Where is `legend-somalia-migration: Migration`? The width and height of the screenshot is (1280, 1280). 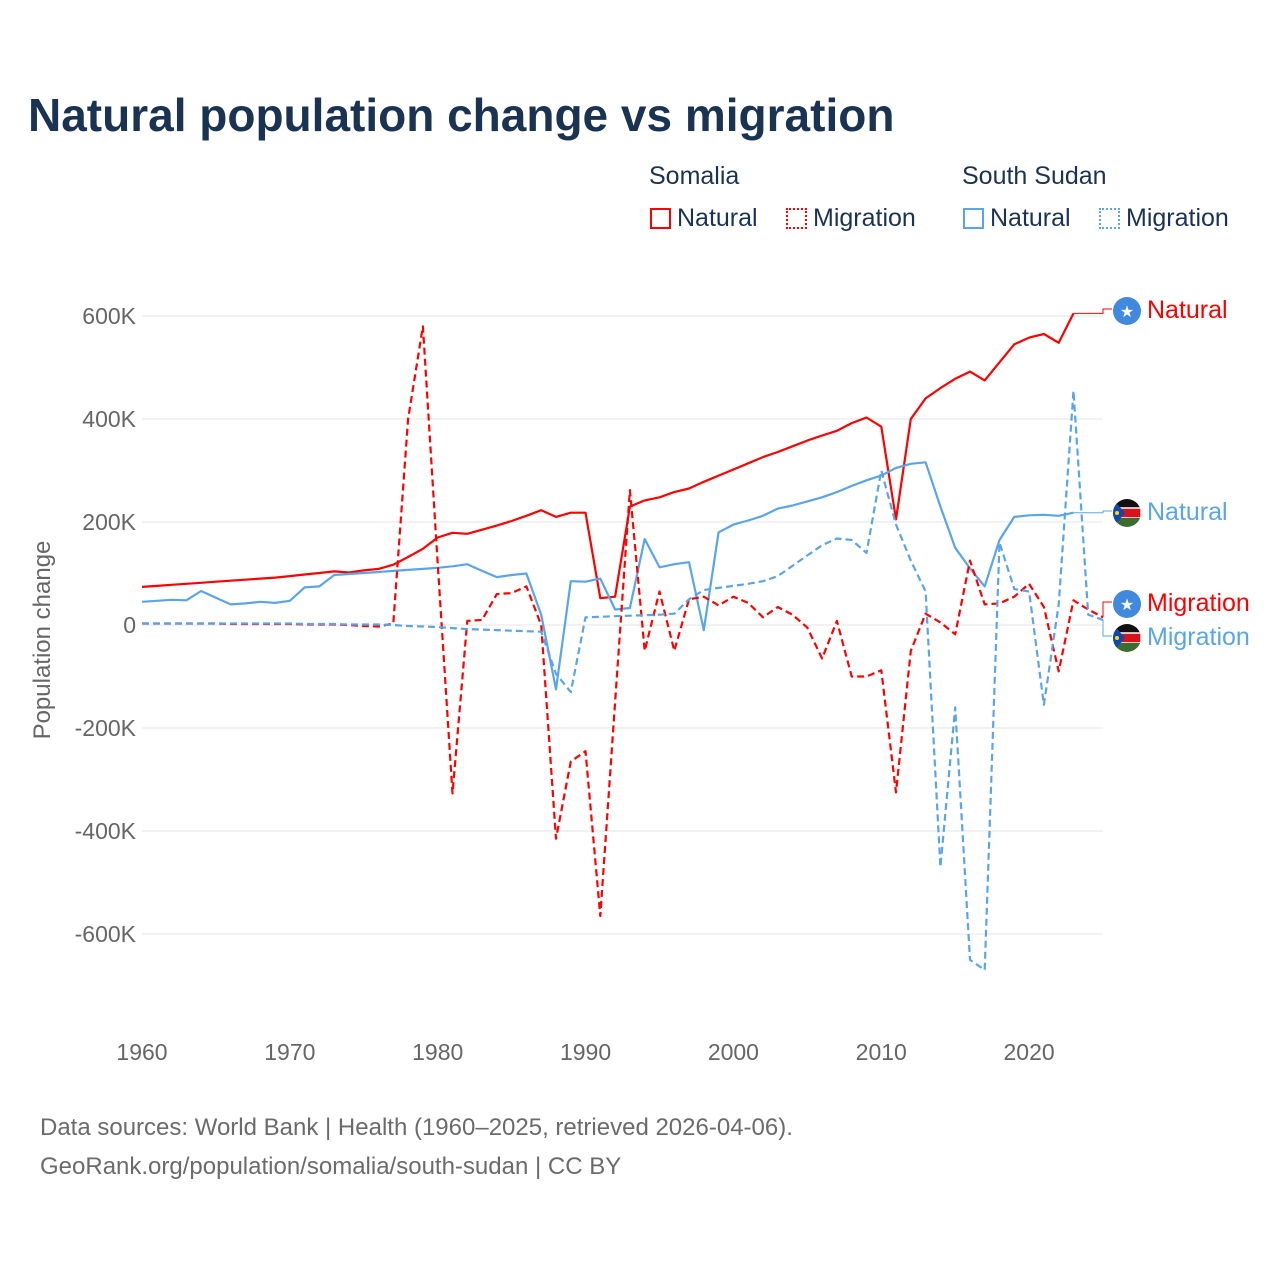
legend-somalia-migration: Migration is located at coordinates (851, 218).